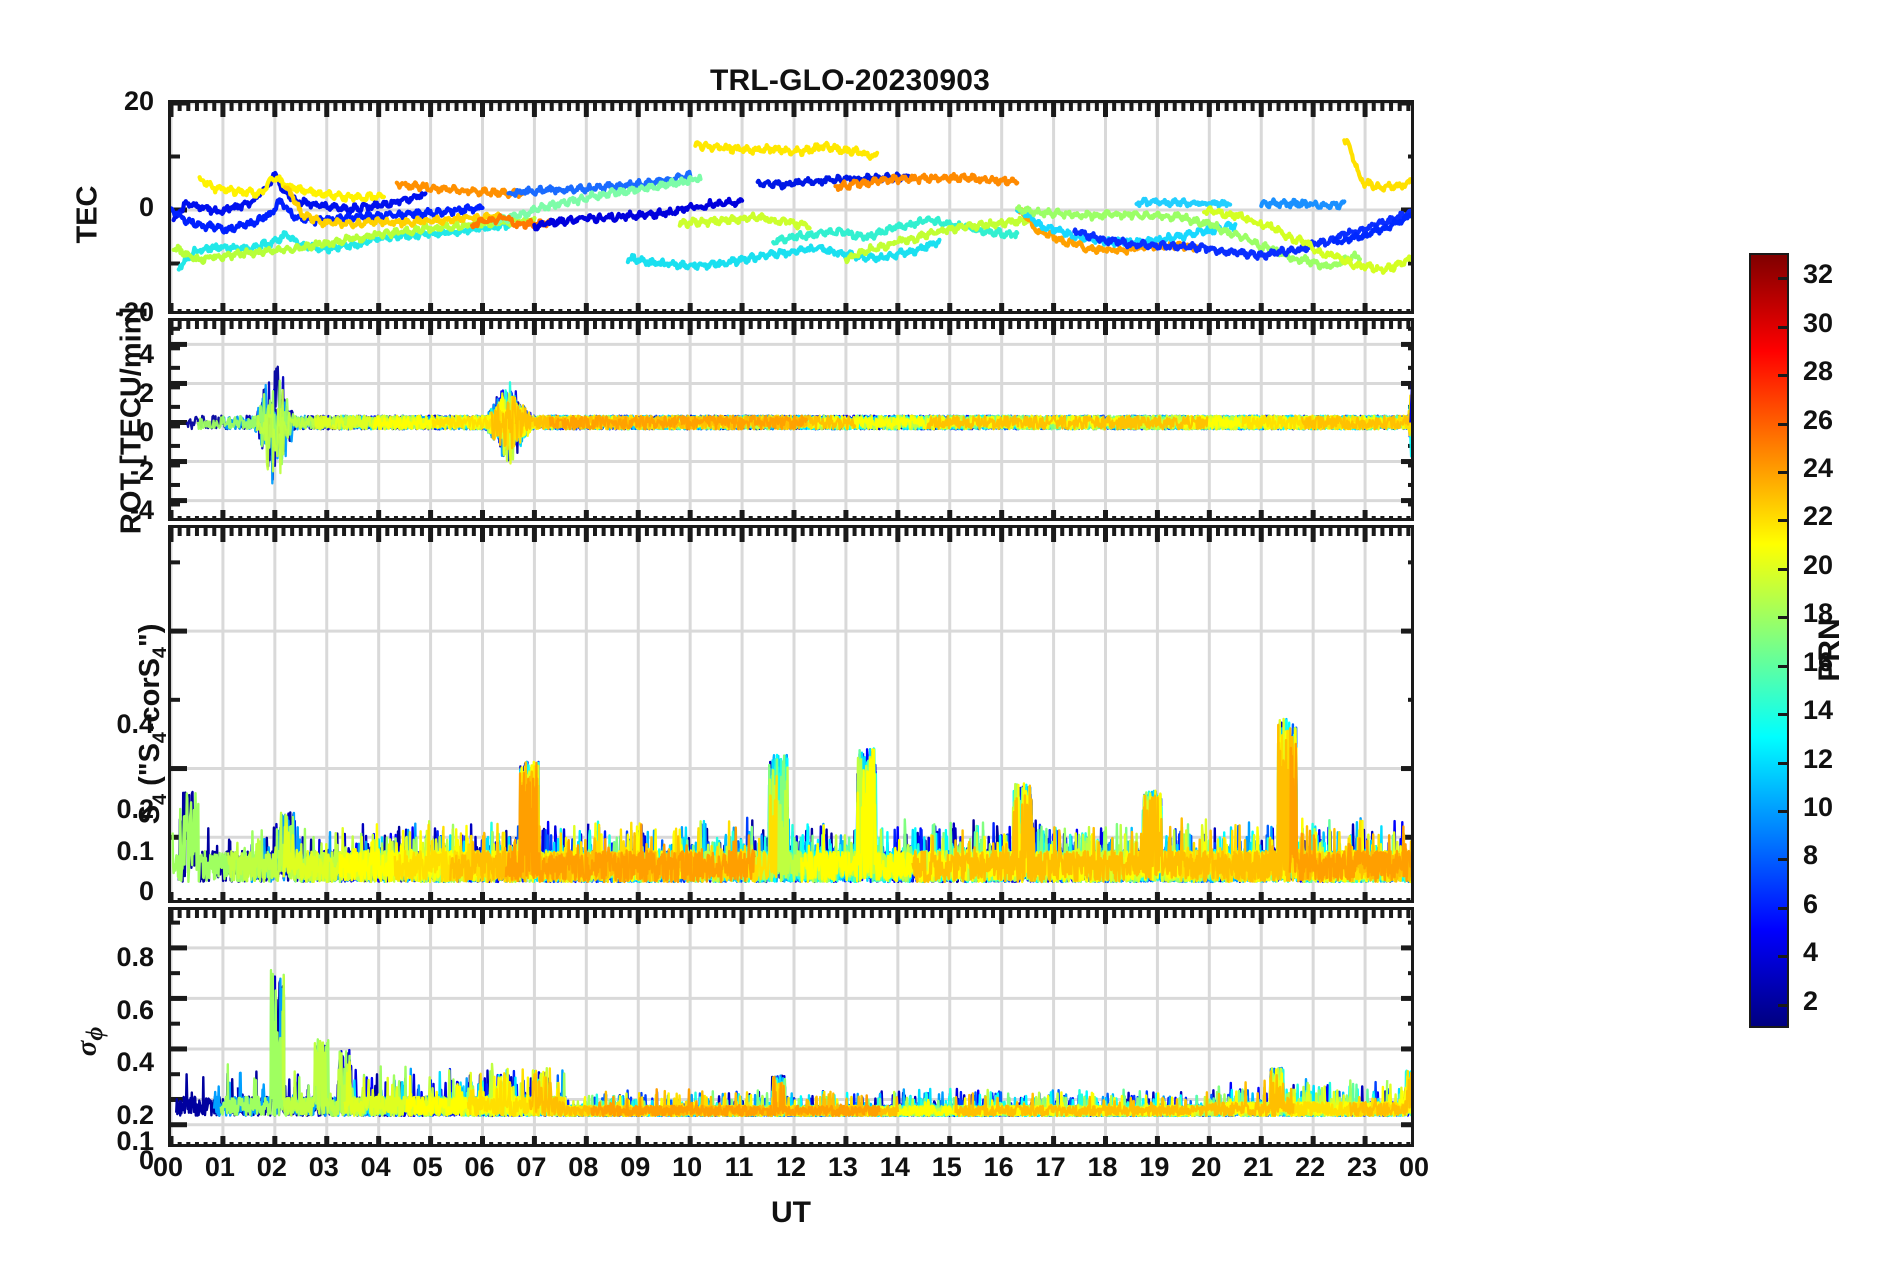 Image resolution: width=1902 pixels, height=1272 pixels. What do you see at coordinates (135, 957) in the screenshot?
I see `sigma-ytick-0: 0.8` at bounding box center [135, 957].